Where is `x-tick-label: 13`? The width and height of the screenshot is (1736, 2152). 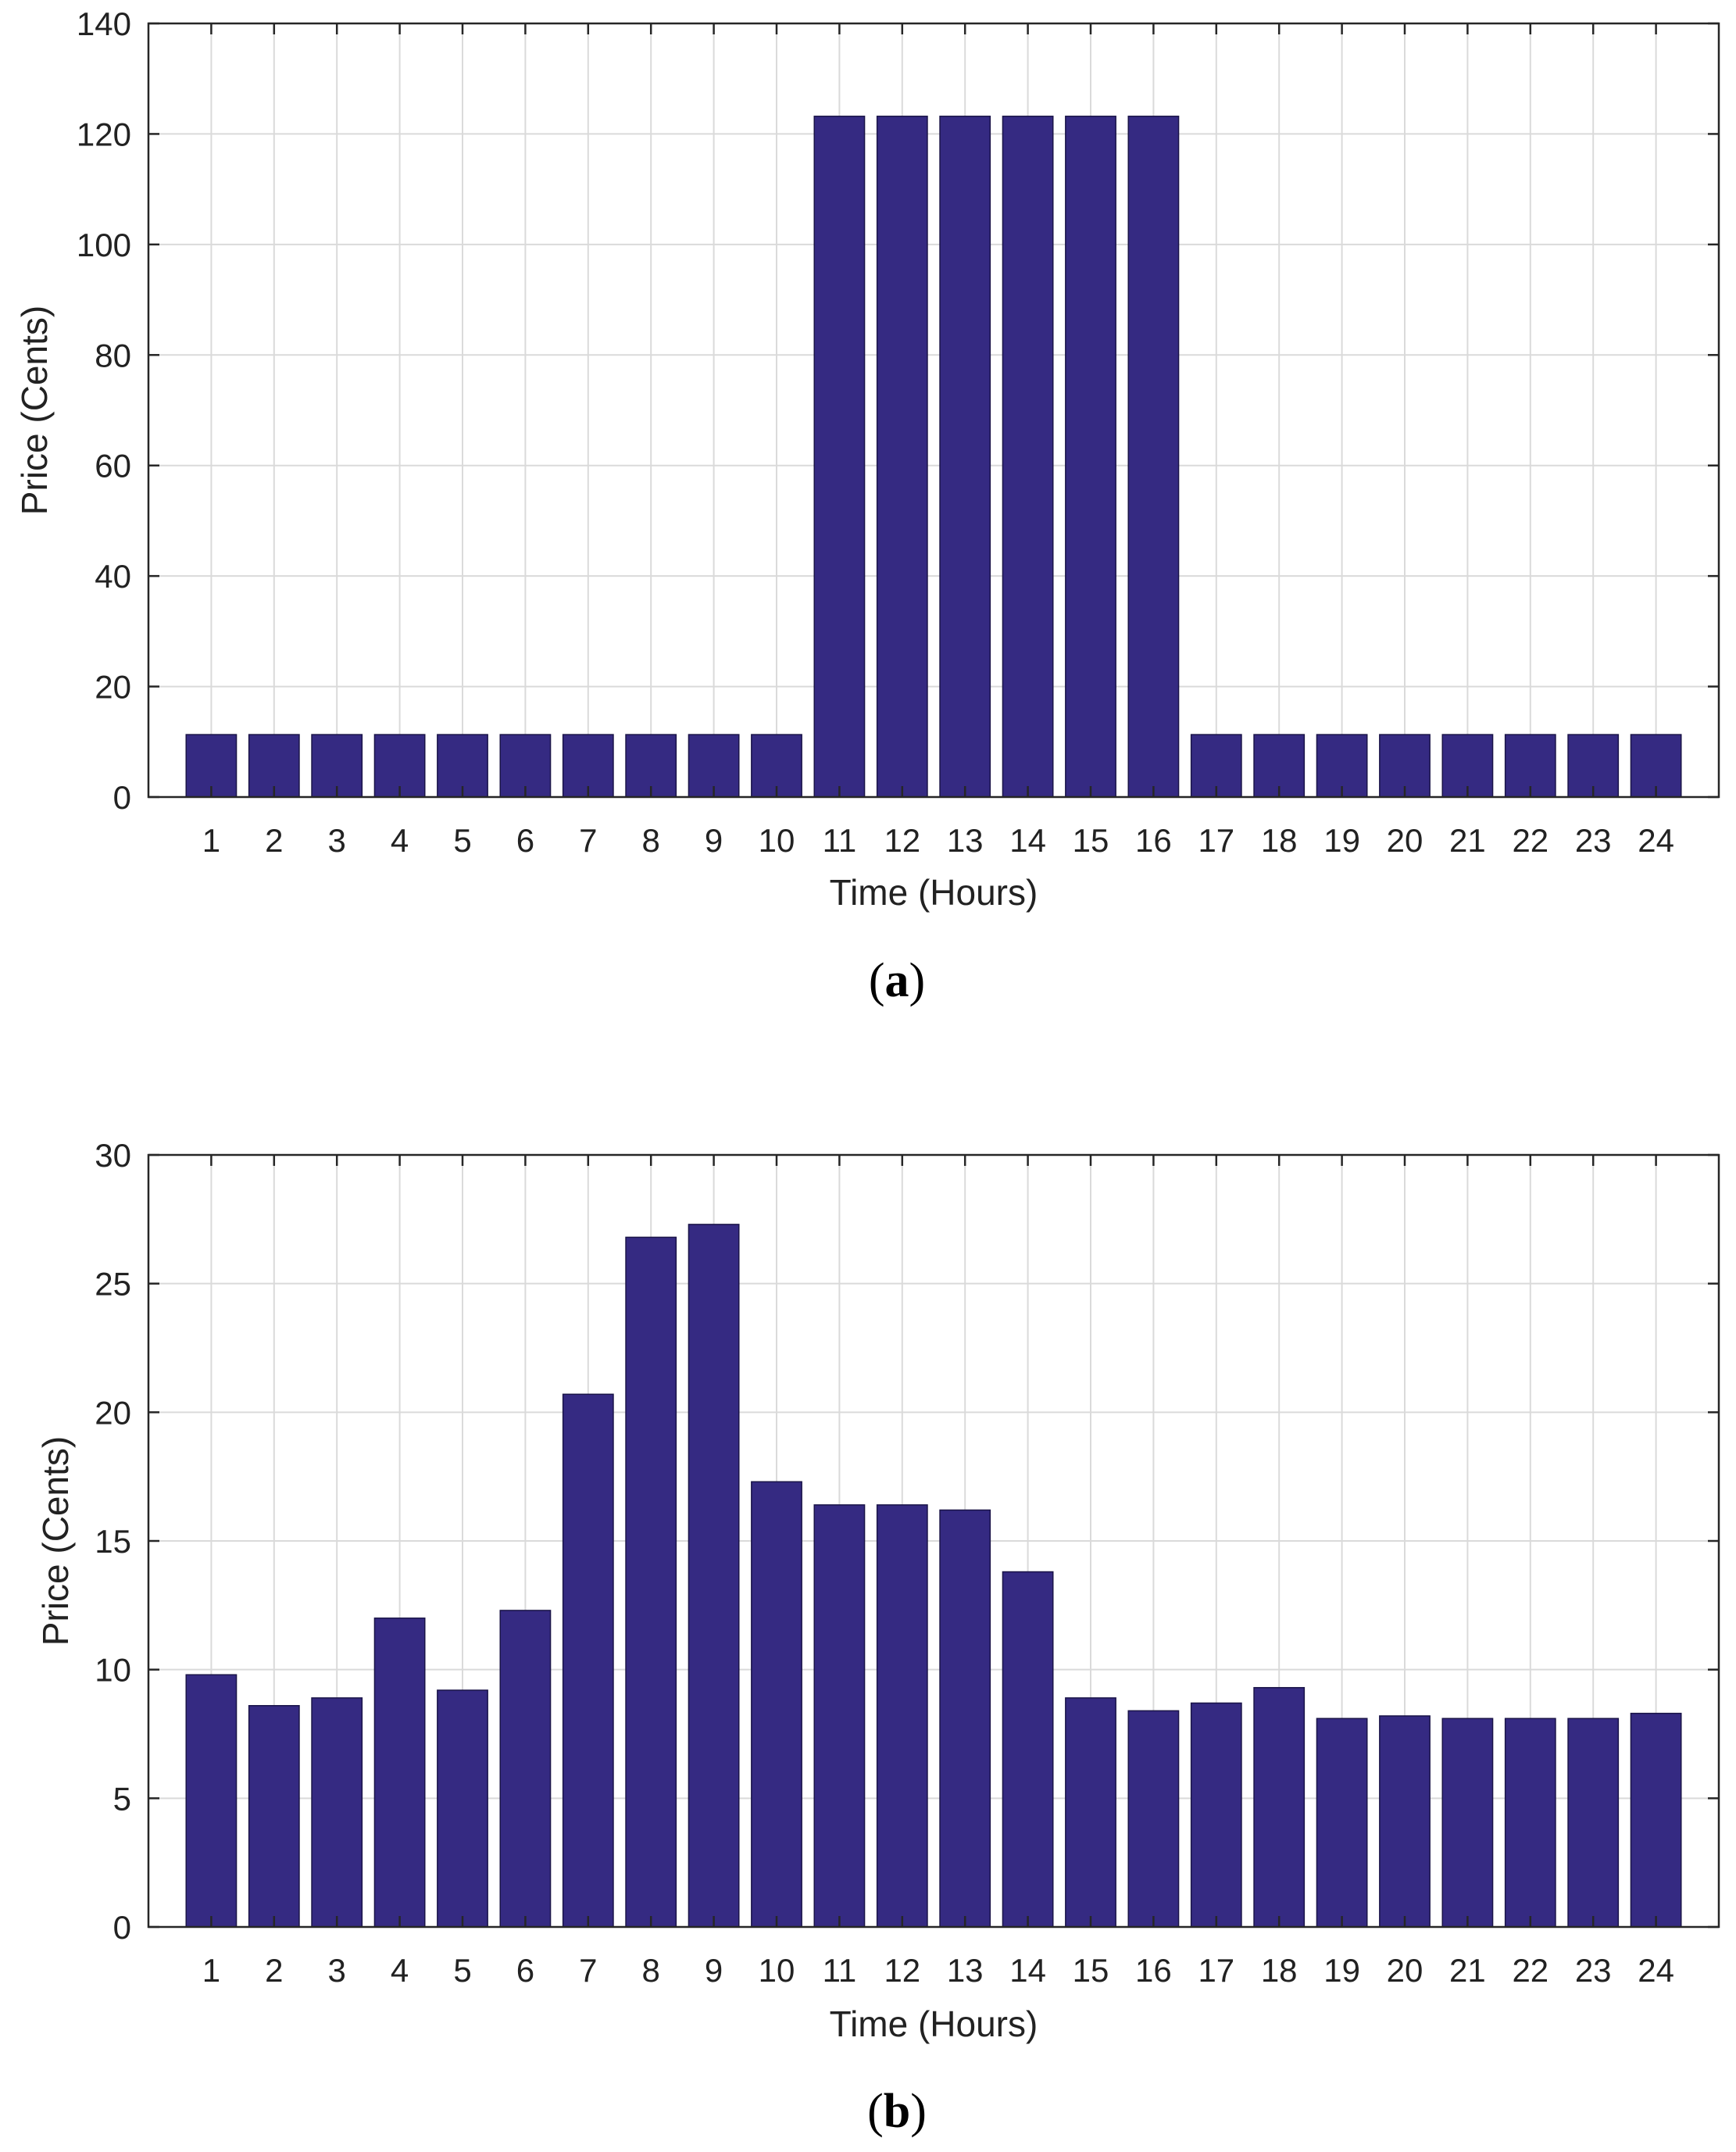
x-tick-label: 13 is located at coordinates (966, 1970).